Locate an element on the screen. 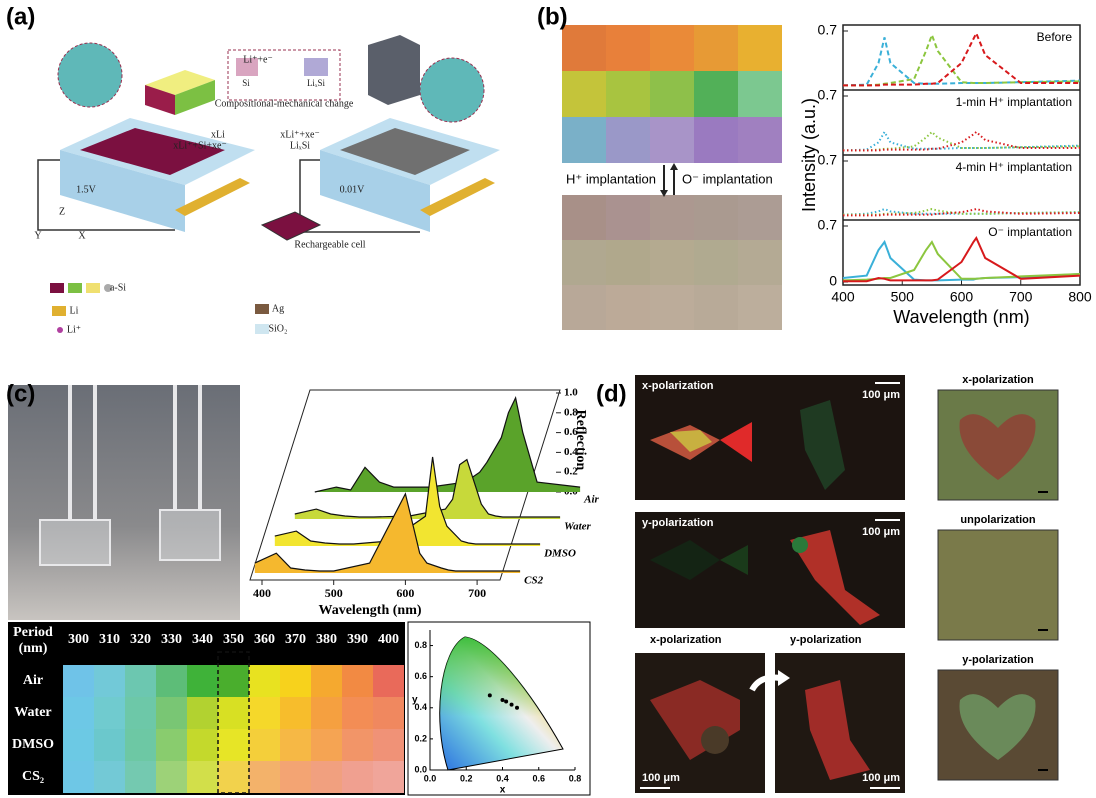  column-header: 330 is located at coordinates (171, 639).